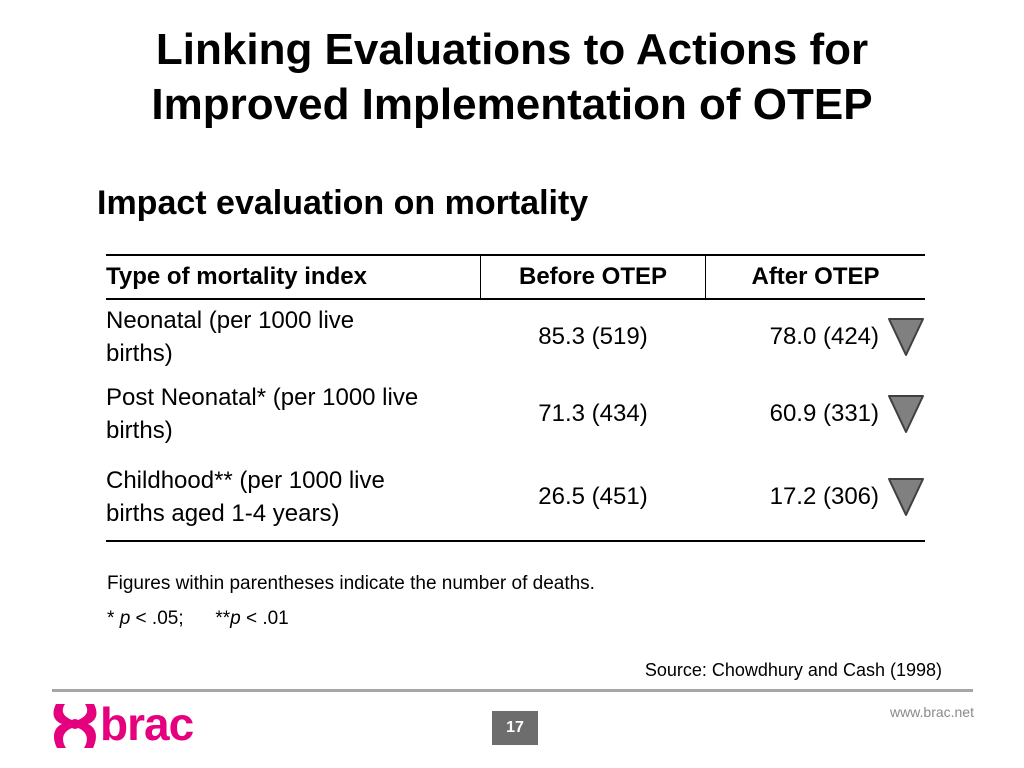  I want to click on sig1-suffix: < .05;, so click(157, 618).